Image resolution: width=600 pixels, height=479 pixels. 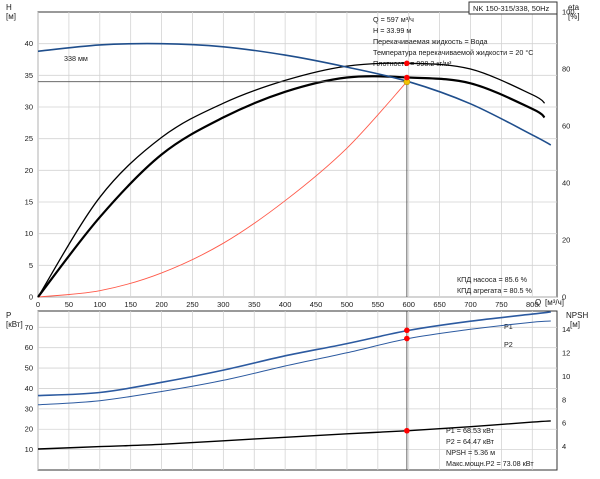 What do you see at coordinates (223, 304) in the screenshot?
I see `x-tick-label: 300` at bounding box center [223, 304].